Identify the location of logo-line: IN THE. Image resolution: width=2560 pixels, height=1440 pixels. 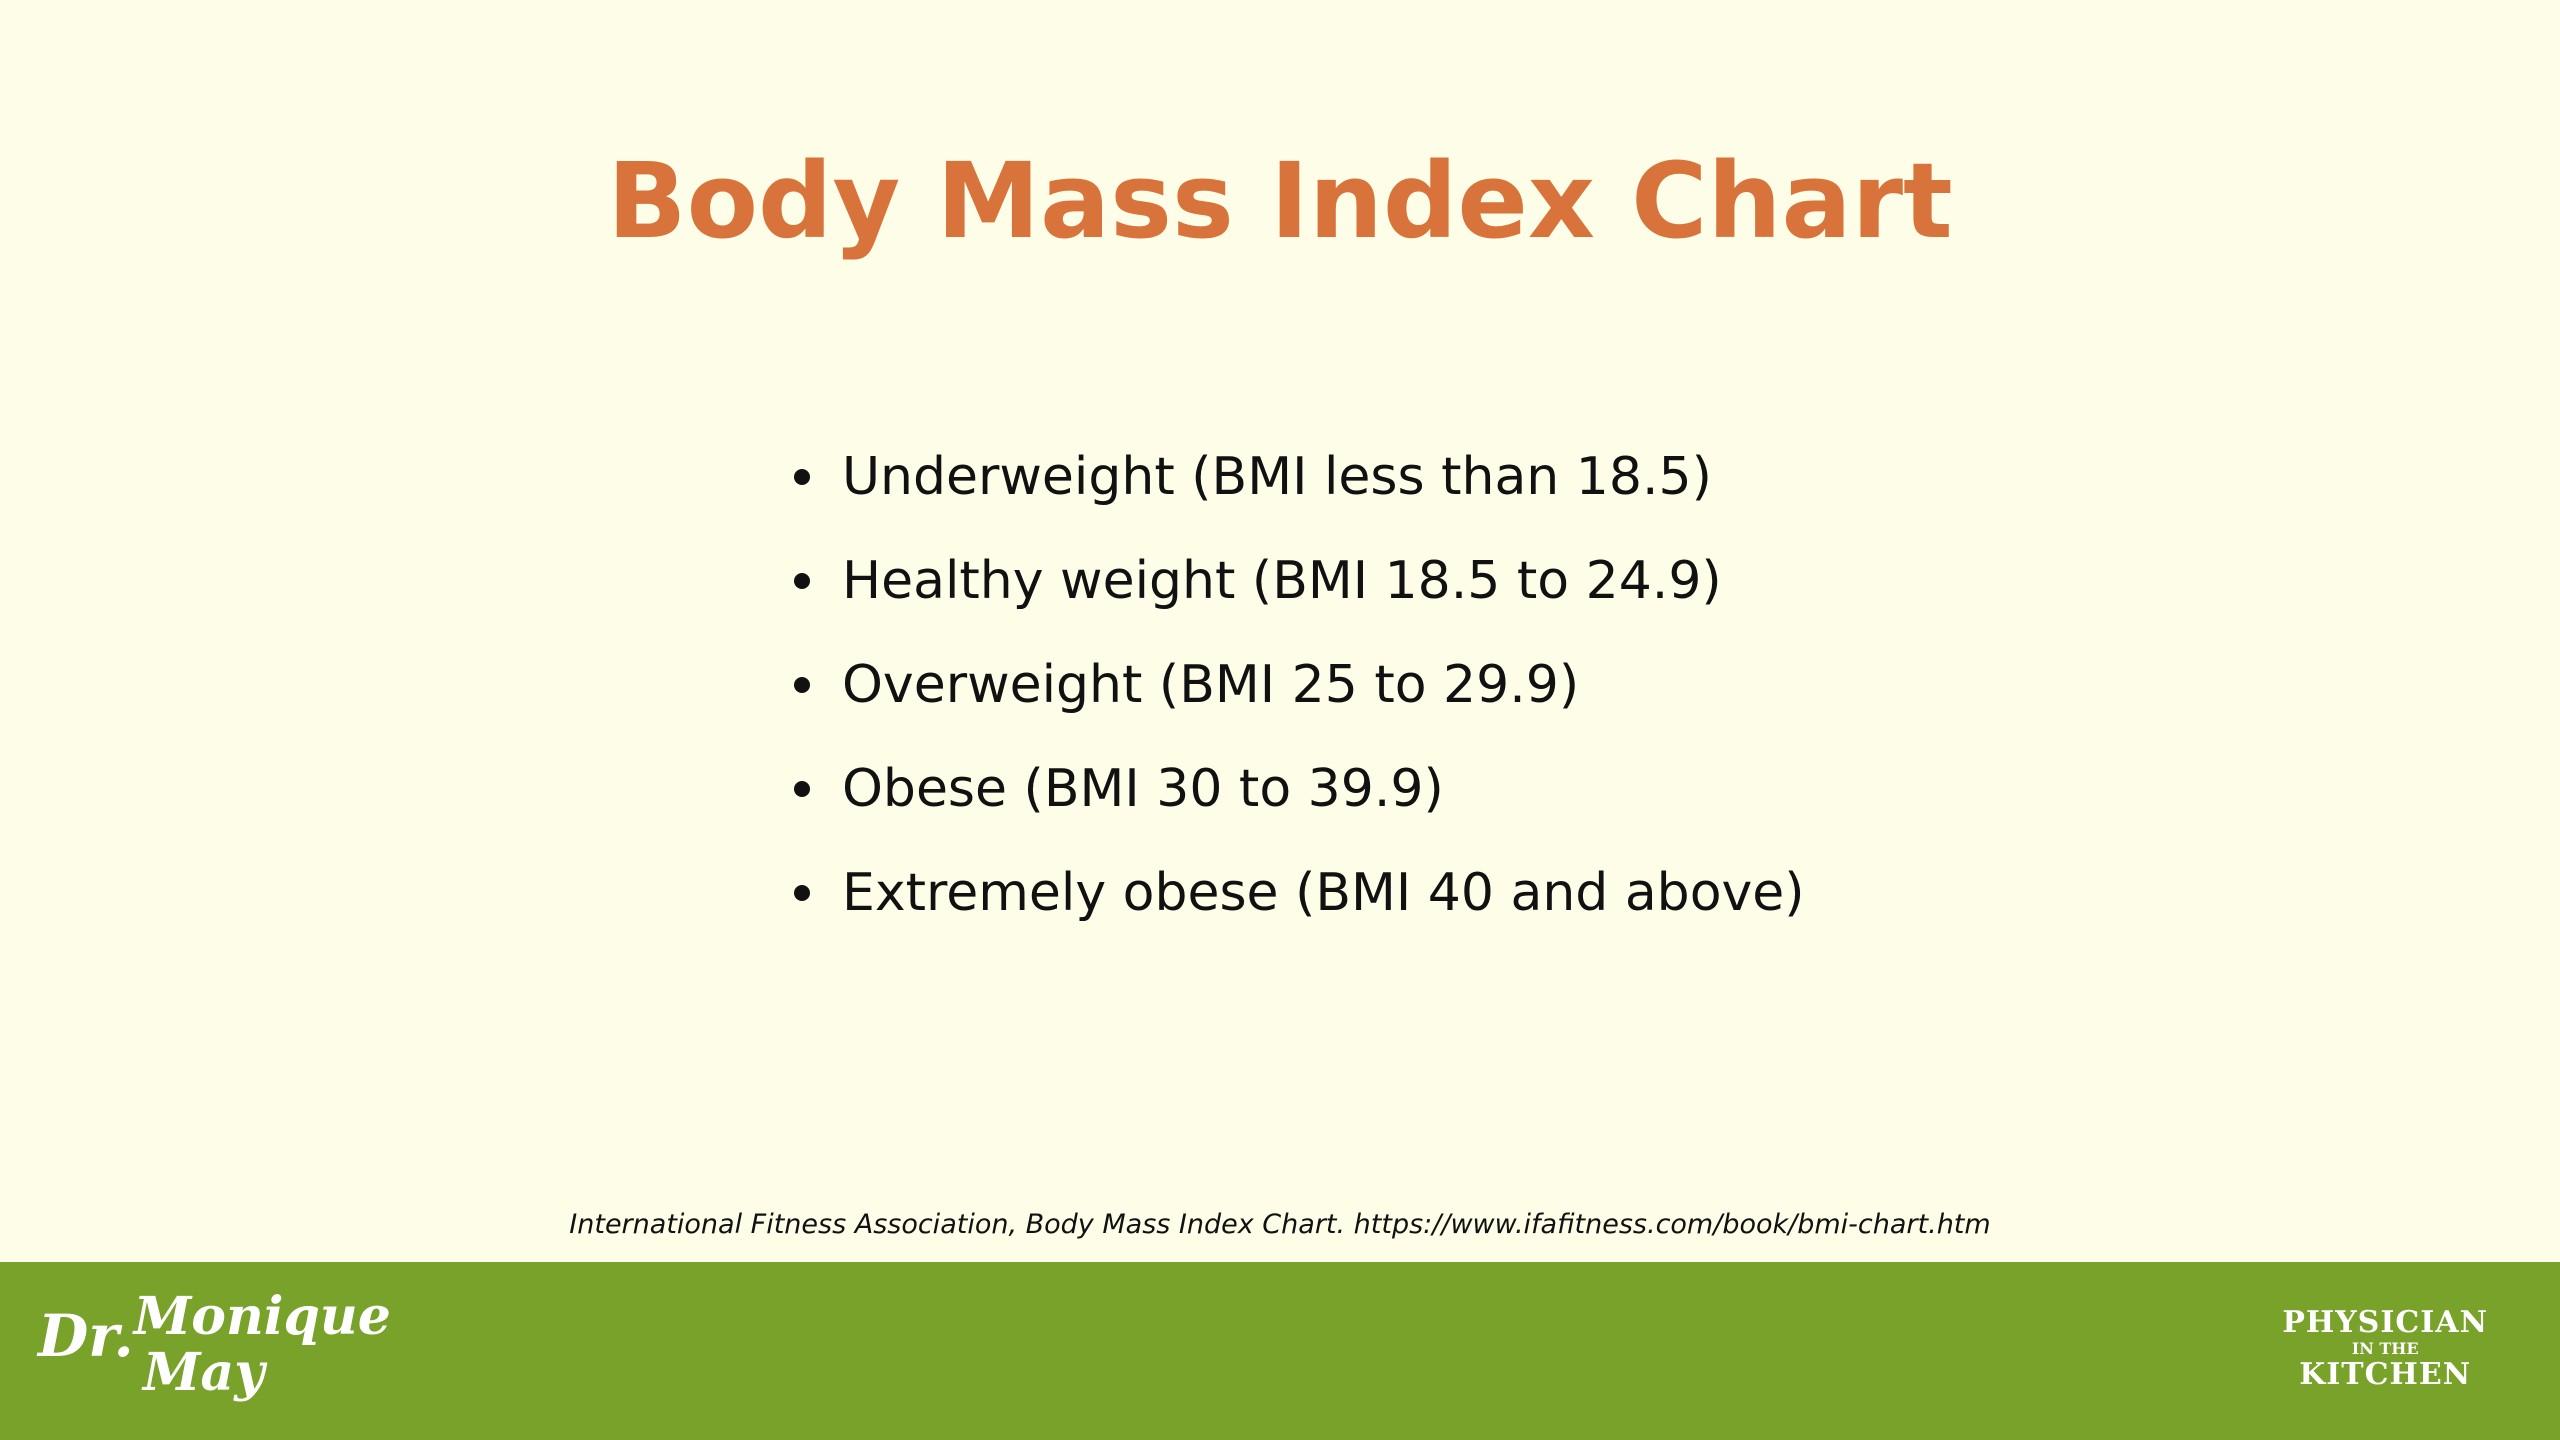
(2385, 1348).